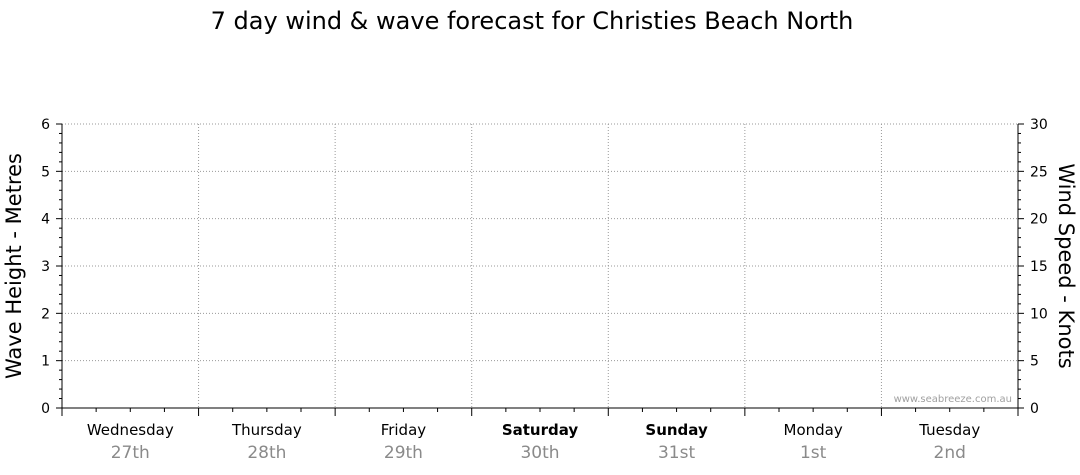 The width and height of the screenshot is (1080, 475). Describe the element at coordinates (130, 453) in the screenshot. I see `day-date-label: 27th` at that location.